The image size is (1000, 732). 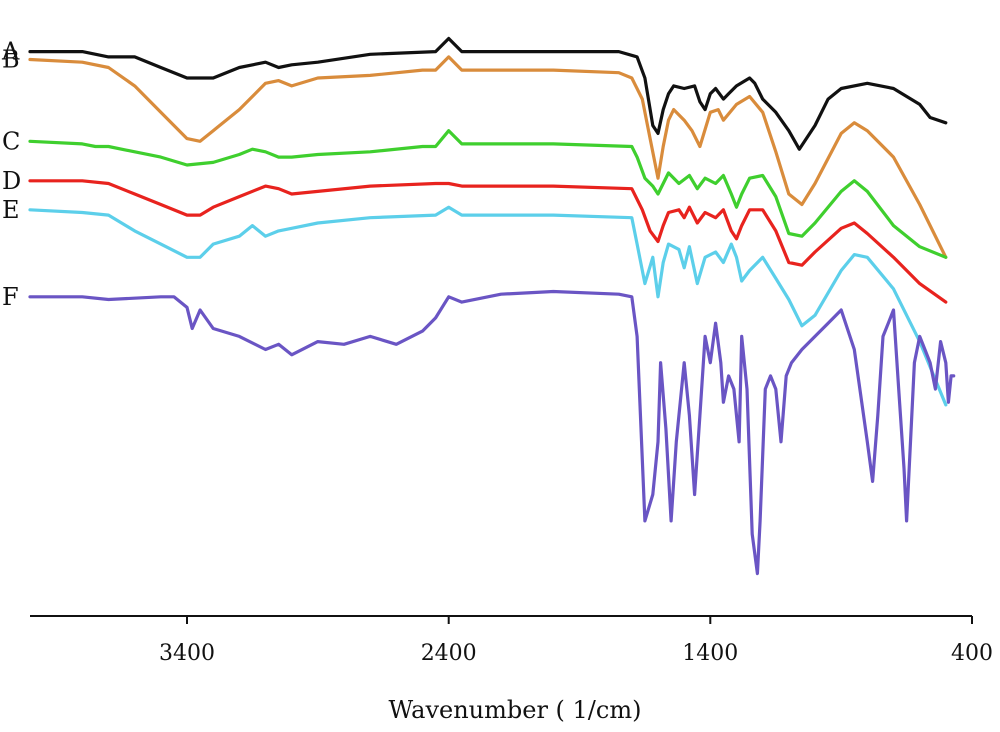 What do you see at coordinates (488, 93) in the screenshot?
I see `series-a-trace` at bounding box center [488, 93].